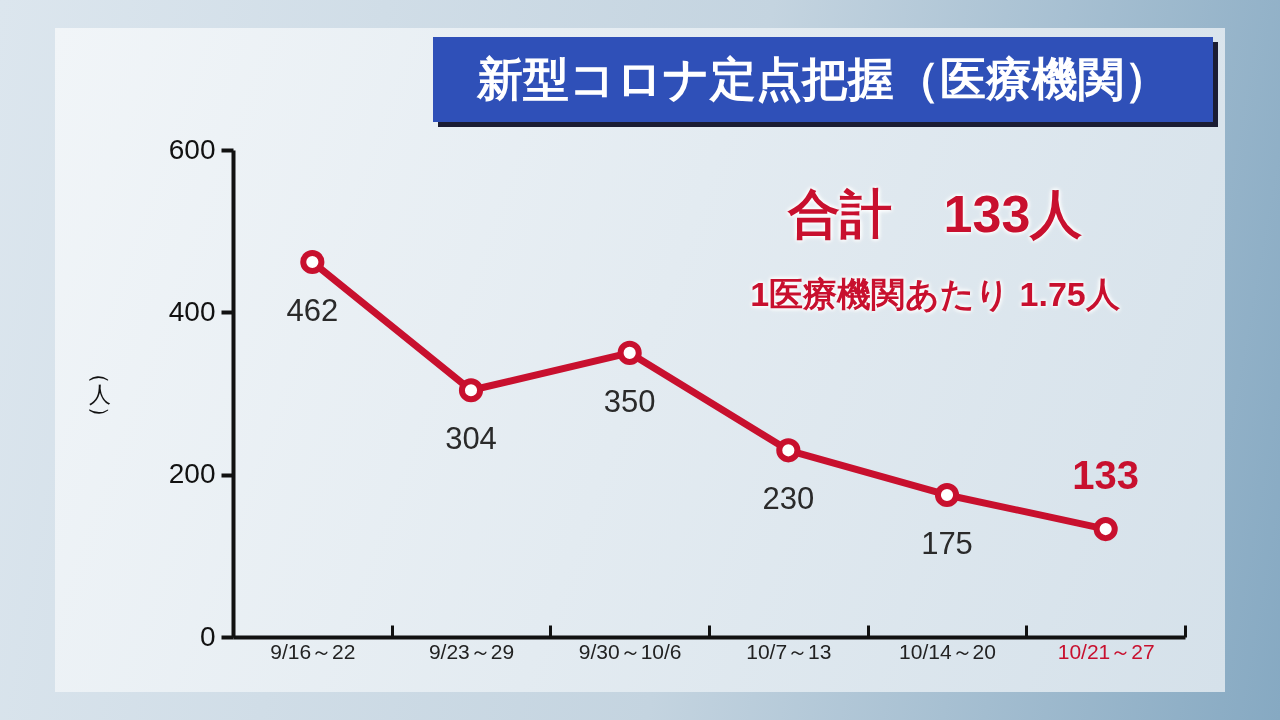  What do you see at coordinates (192, 311) in the screenshot?
I see `y-tick-label: 400` at bounding box center [192, 311].